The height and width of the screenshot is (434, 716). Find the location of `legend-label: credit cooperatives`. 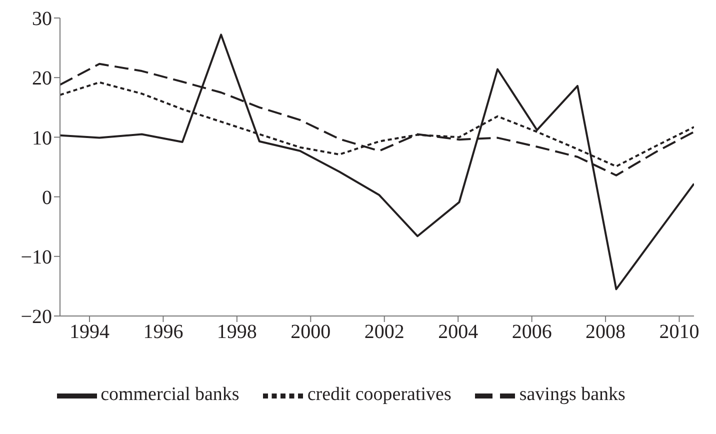

legend-label: credit cooperatives is located at coordinates (379, 395).